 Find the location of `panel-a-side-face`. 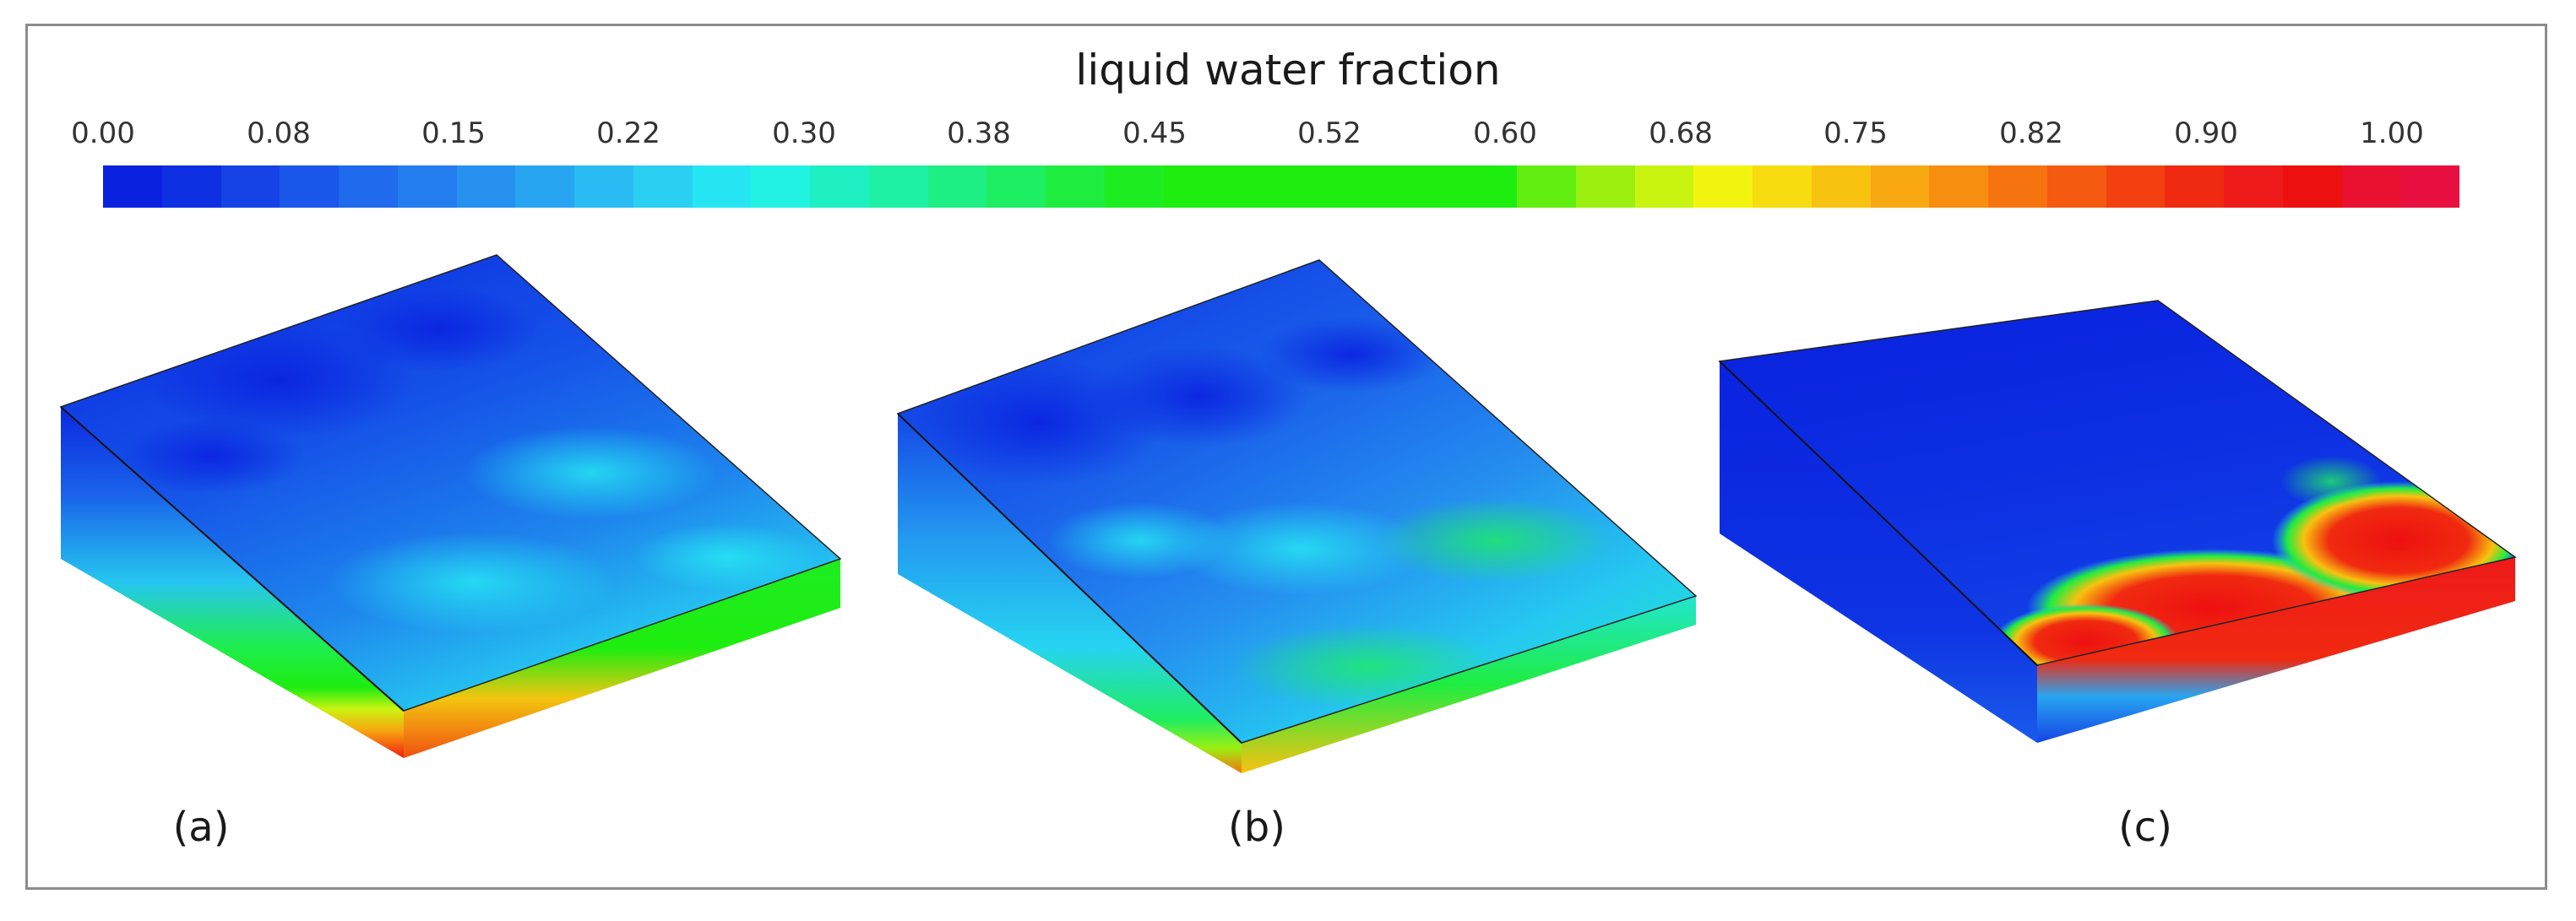

panel-a-side-face is located at coordinates (232, 582).